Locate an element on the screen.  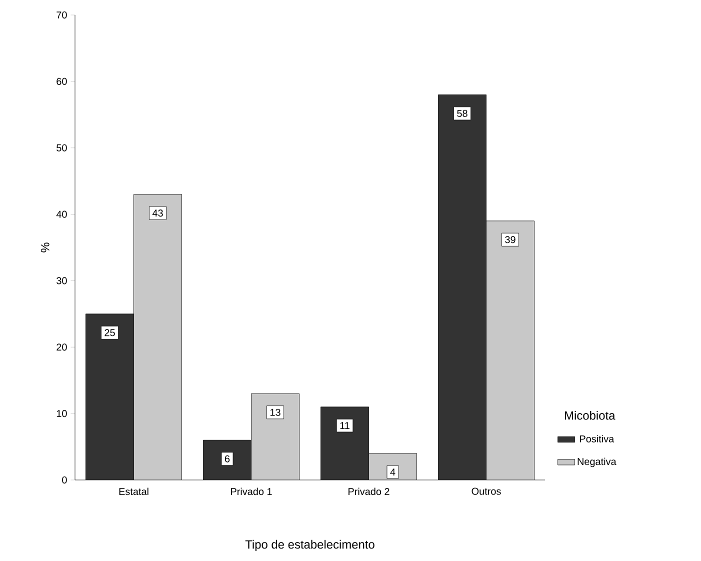
y-tick-label: 50 is located at coordinates (61, 148).